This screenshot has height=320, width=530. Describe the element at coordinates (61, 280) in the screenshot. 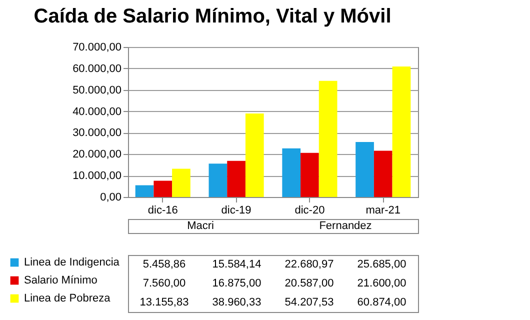

I see `legend-label: Salario Mínimo` at that location.